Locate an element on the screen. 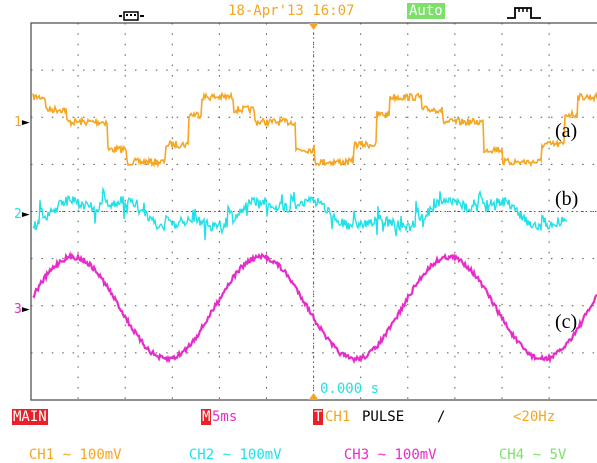 This screenshot has height=463, width=597. trigger-position-top-marker is located at coordinates (313, 26).